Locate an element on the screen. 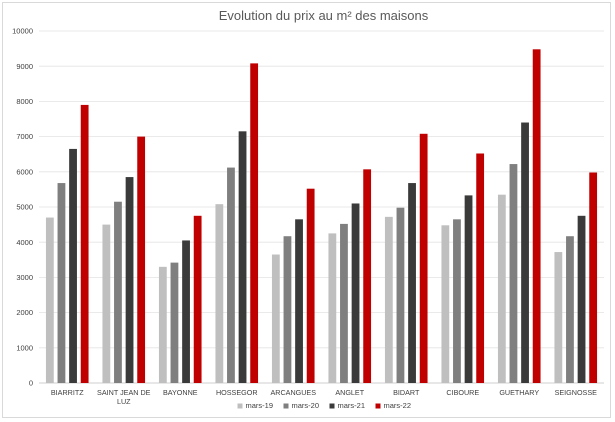  x-category-label-line: CIBOURE is located at coordinates (462, 392).